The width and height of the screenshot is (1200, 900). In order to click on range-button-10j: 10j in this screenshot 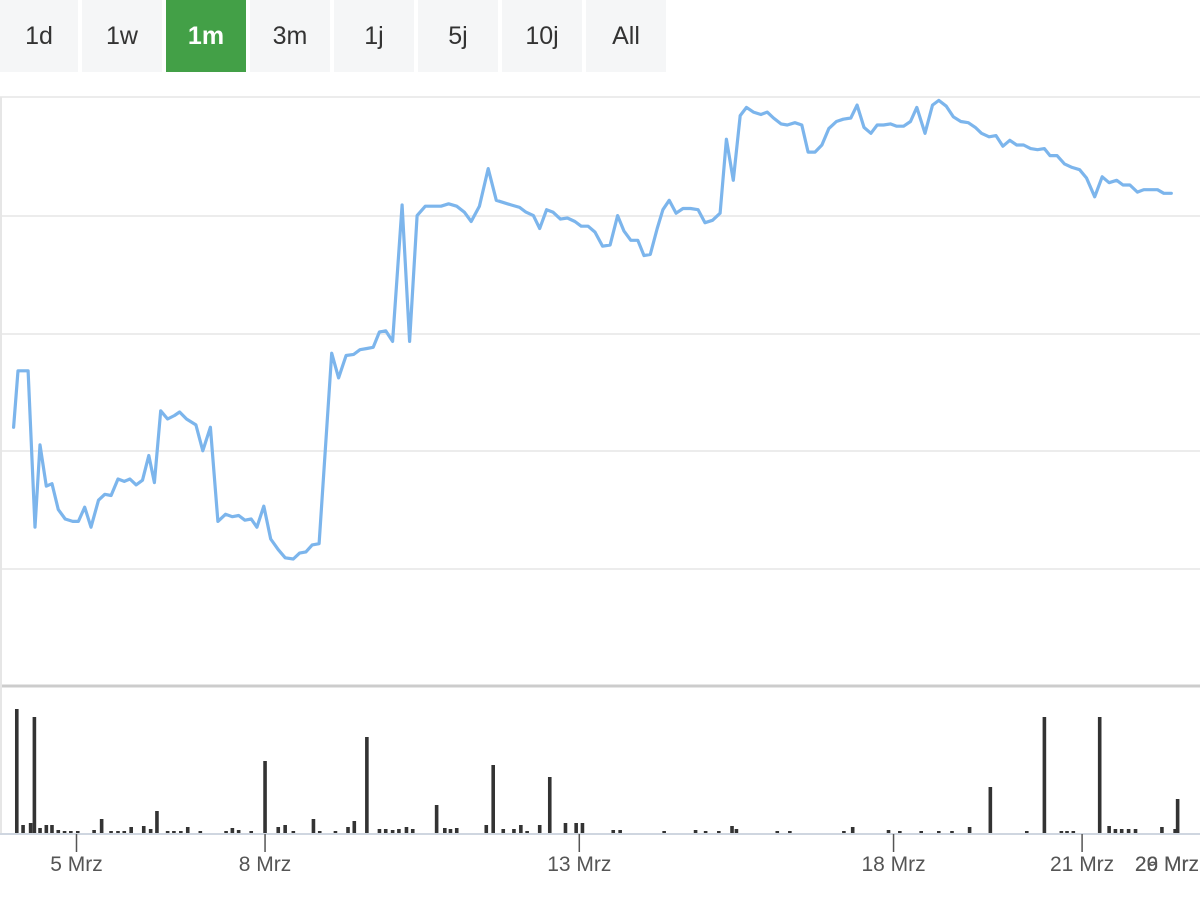, I will do `click(542, 36)`.